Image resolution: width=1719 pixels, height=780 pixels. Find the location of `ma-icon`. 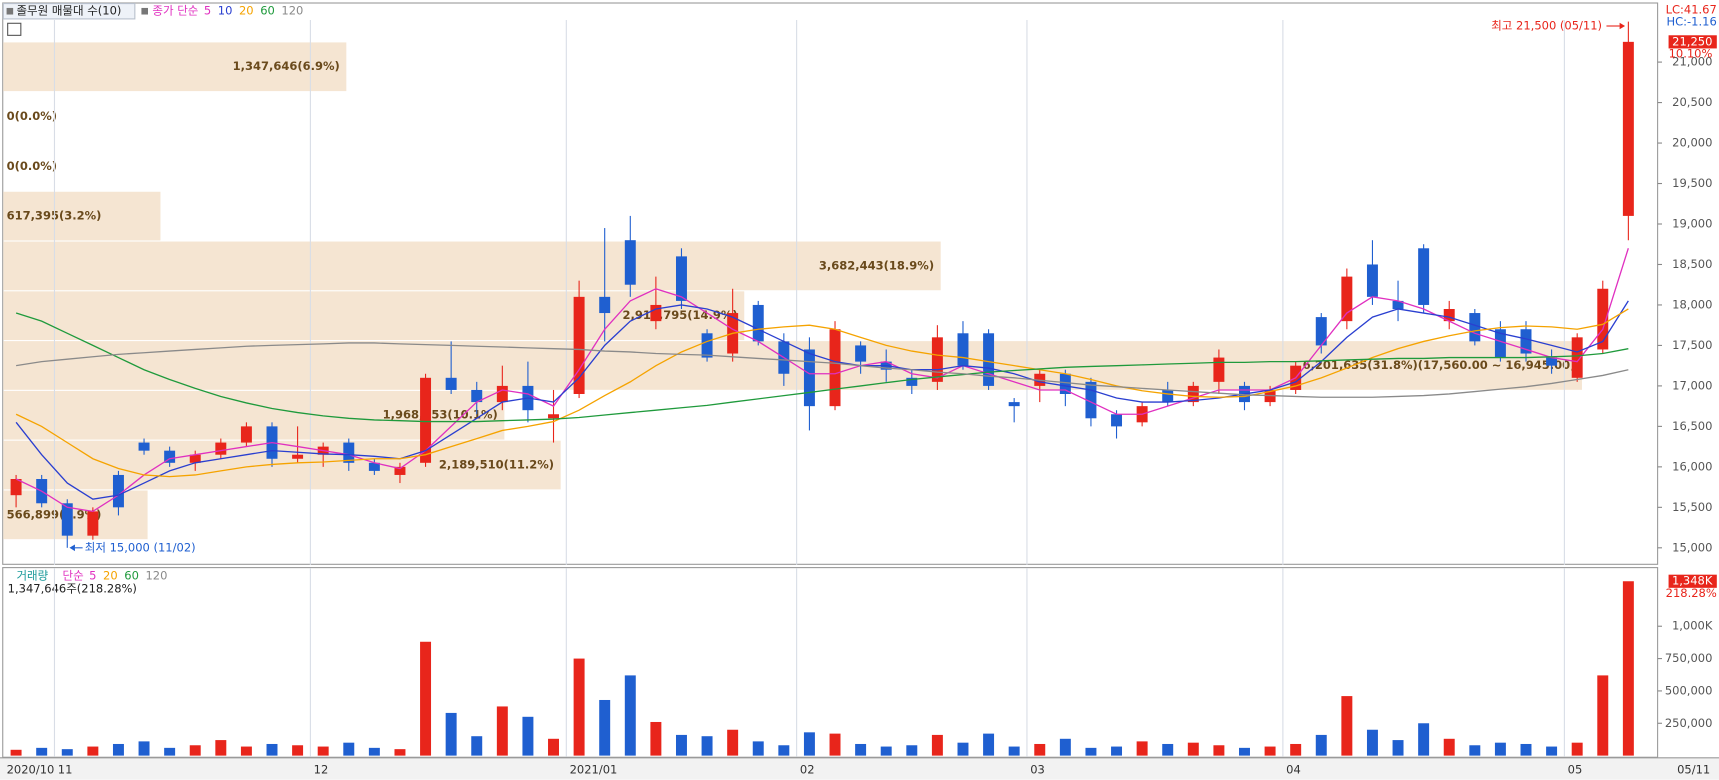

ma-icon is located at coordinates (145, 11).